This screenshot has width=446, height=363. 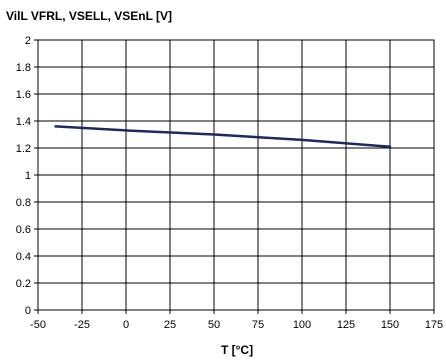 What do you see at coordinates (346, 325) in the screenshot?
I see `x-tick-label: 125` at bounding box center [346, 325].